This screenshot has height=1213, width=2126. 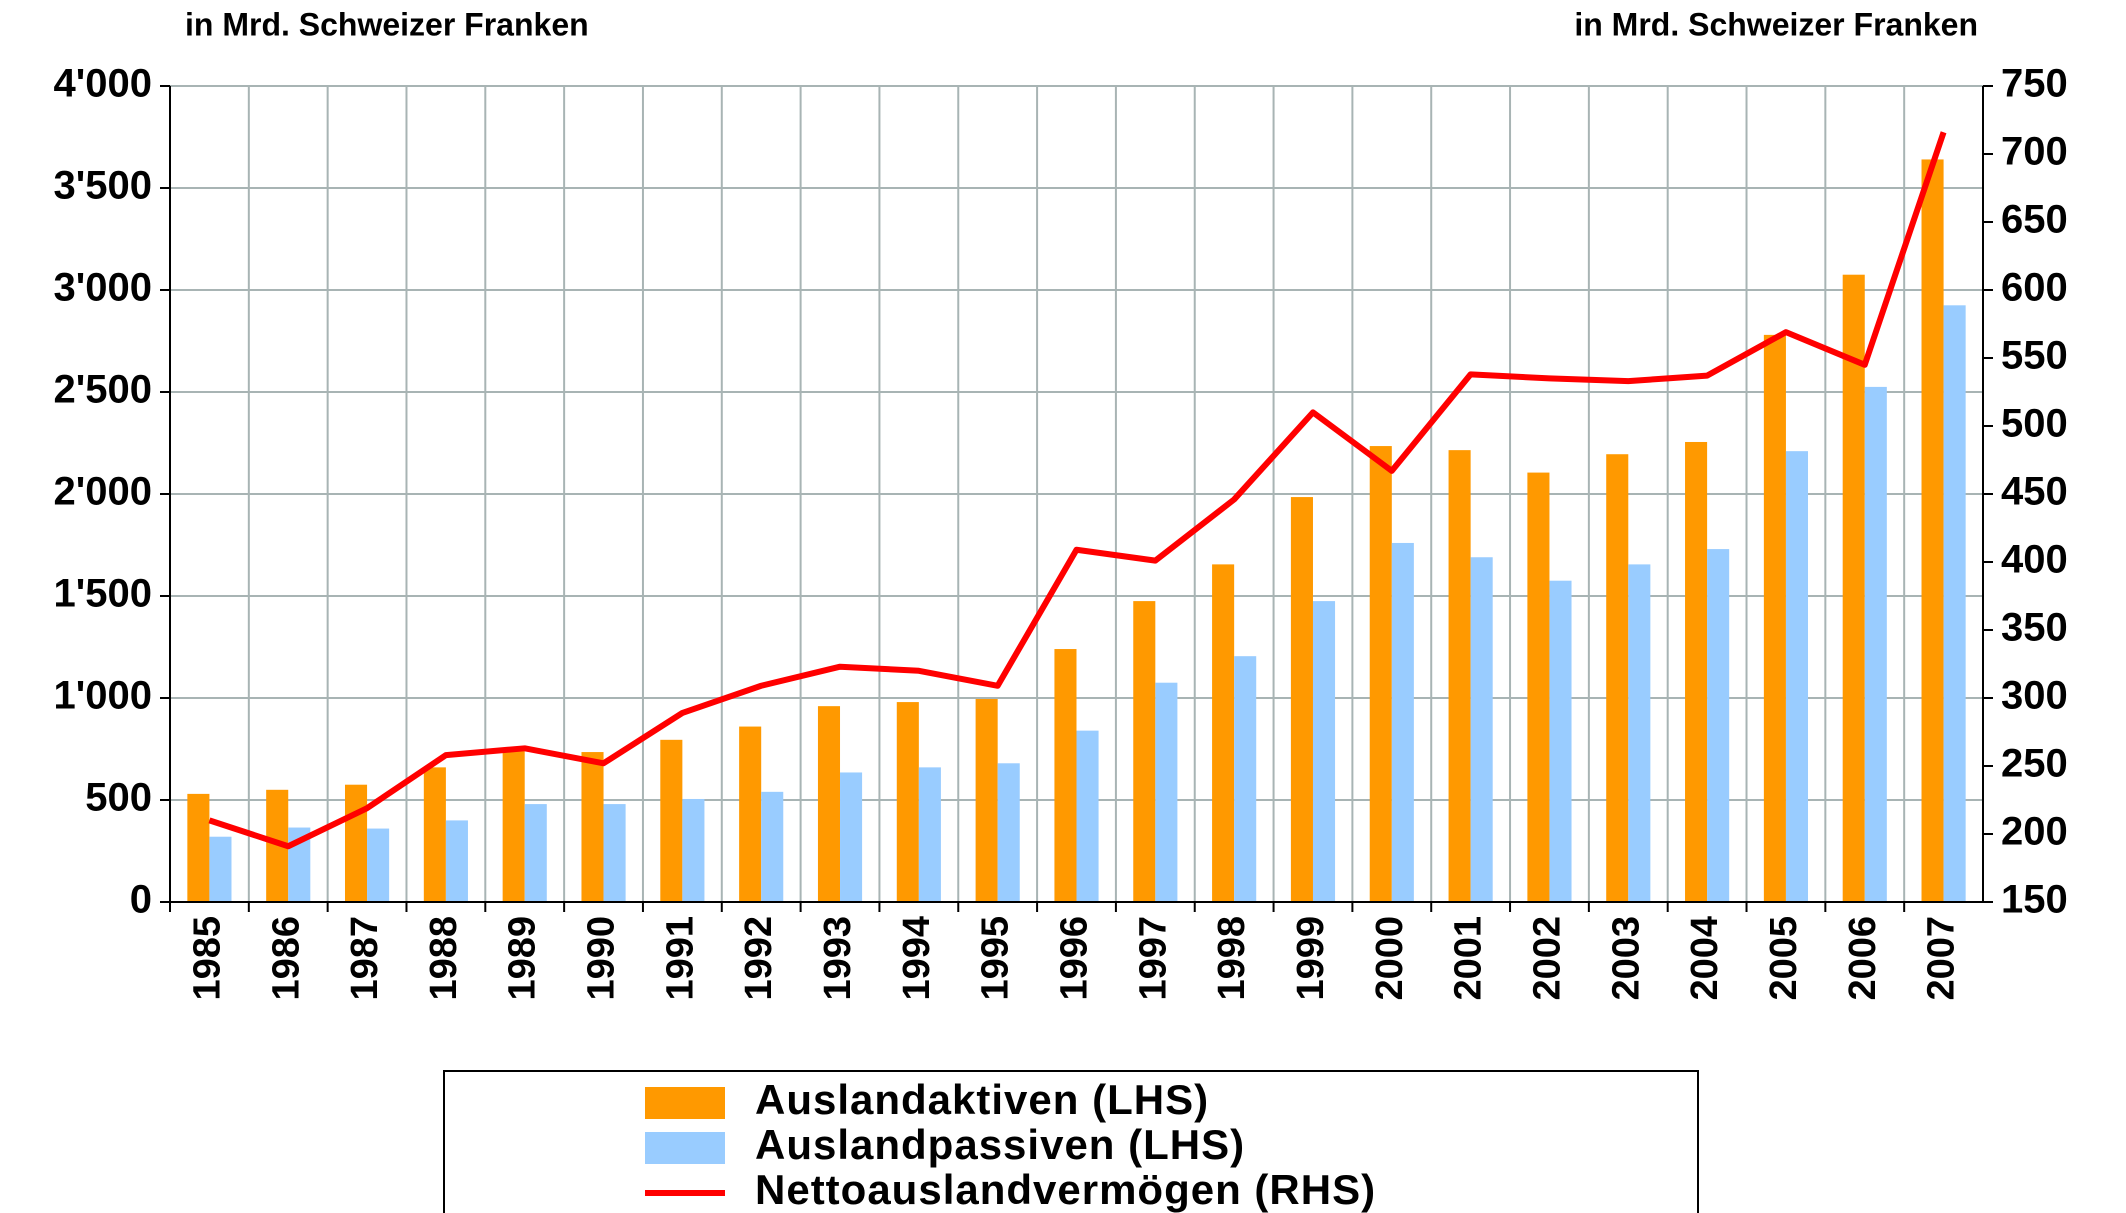 What do you see at coordinates (1626, 958) in the screenshot?
I see `x-tick-label: 2003` at bounding box center [1626, 958].